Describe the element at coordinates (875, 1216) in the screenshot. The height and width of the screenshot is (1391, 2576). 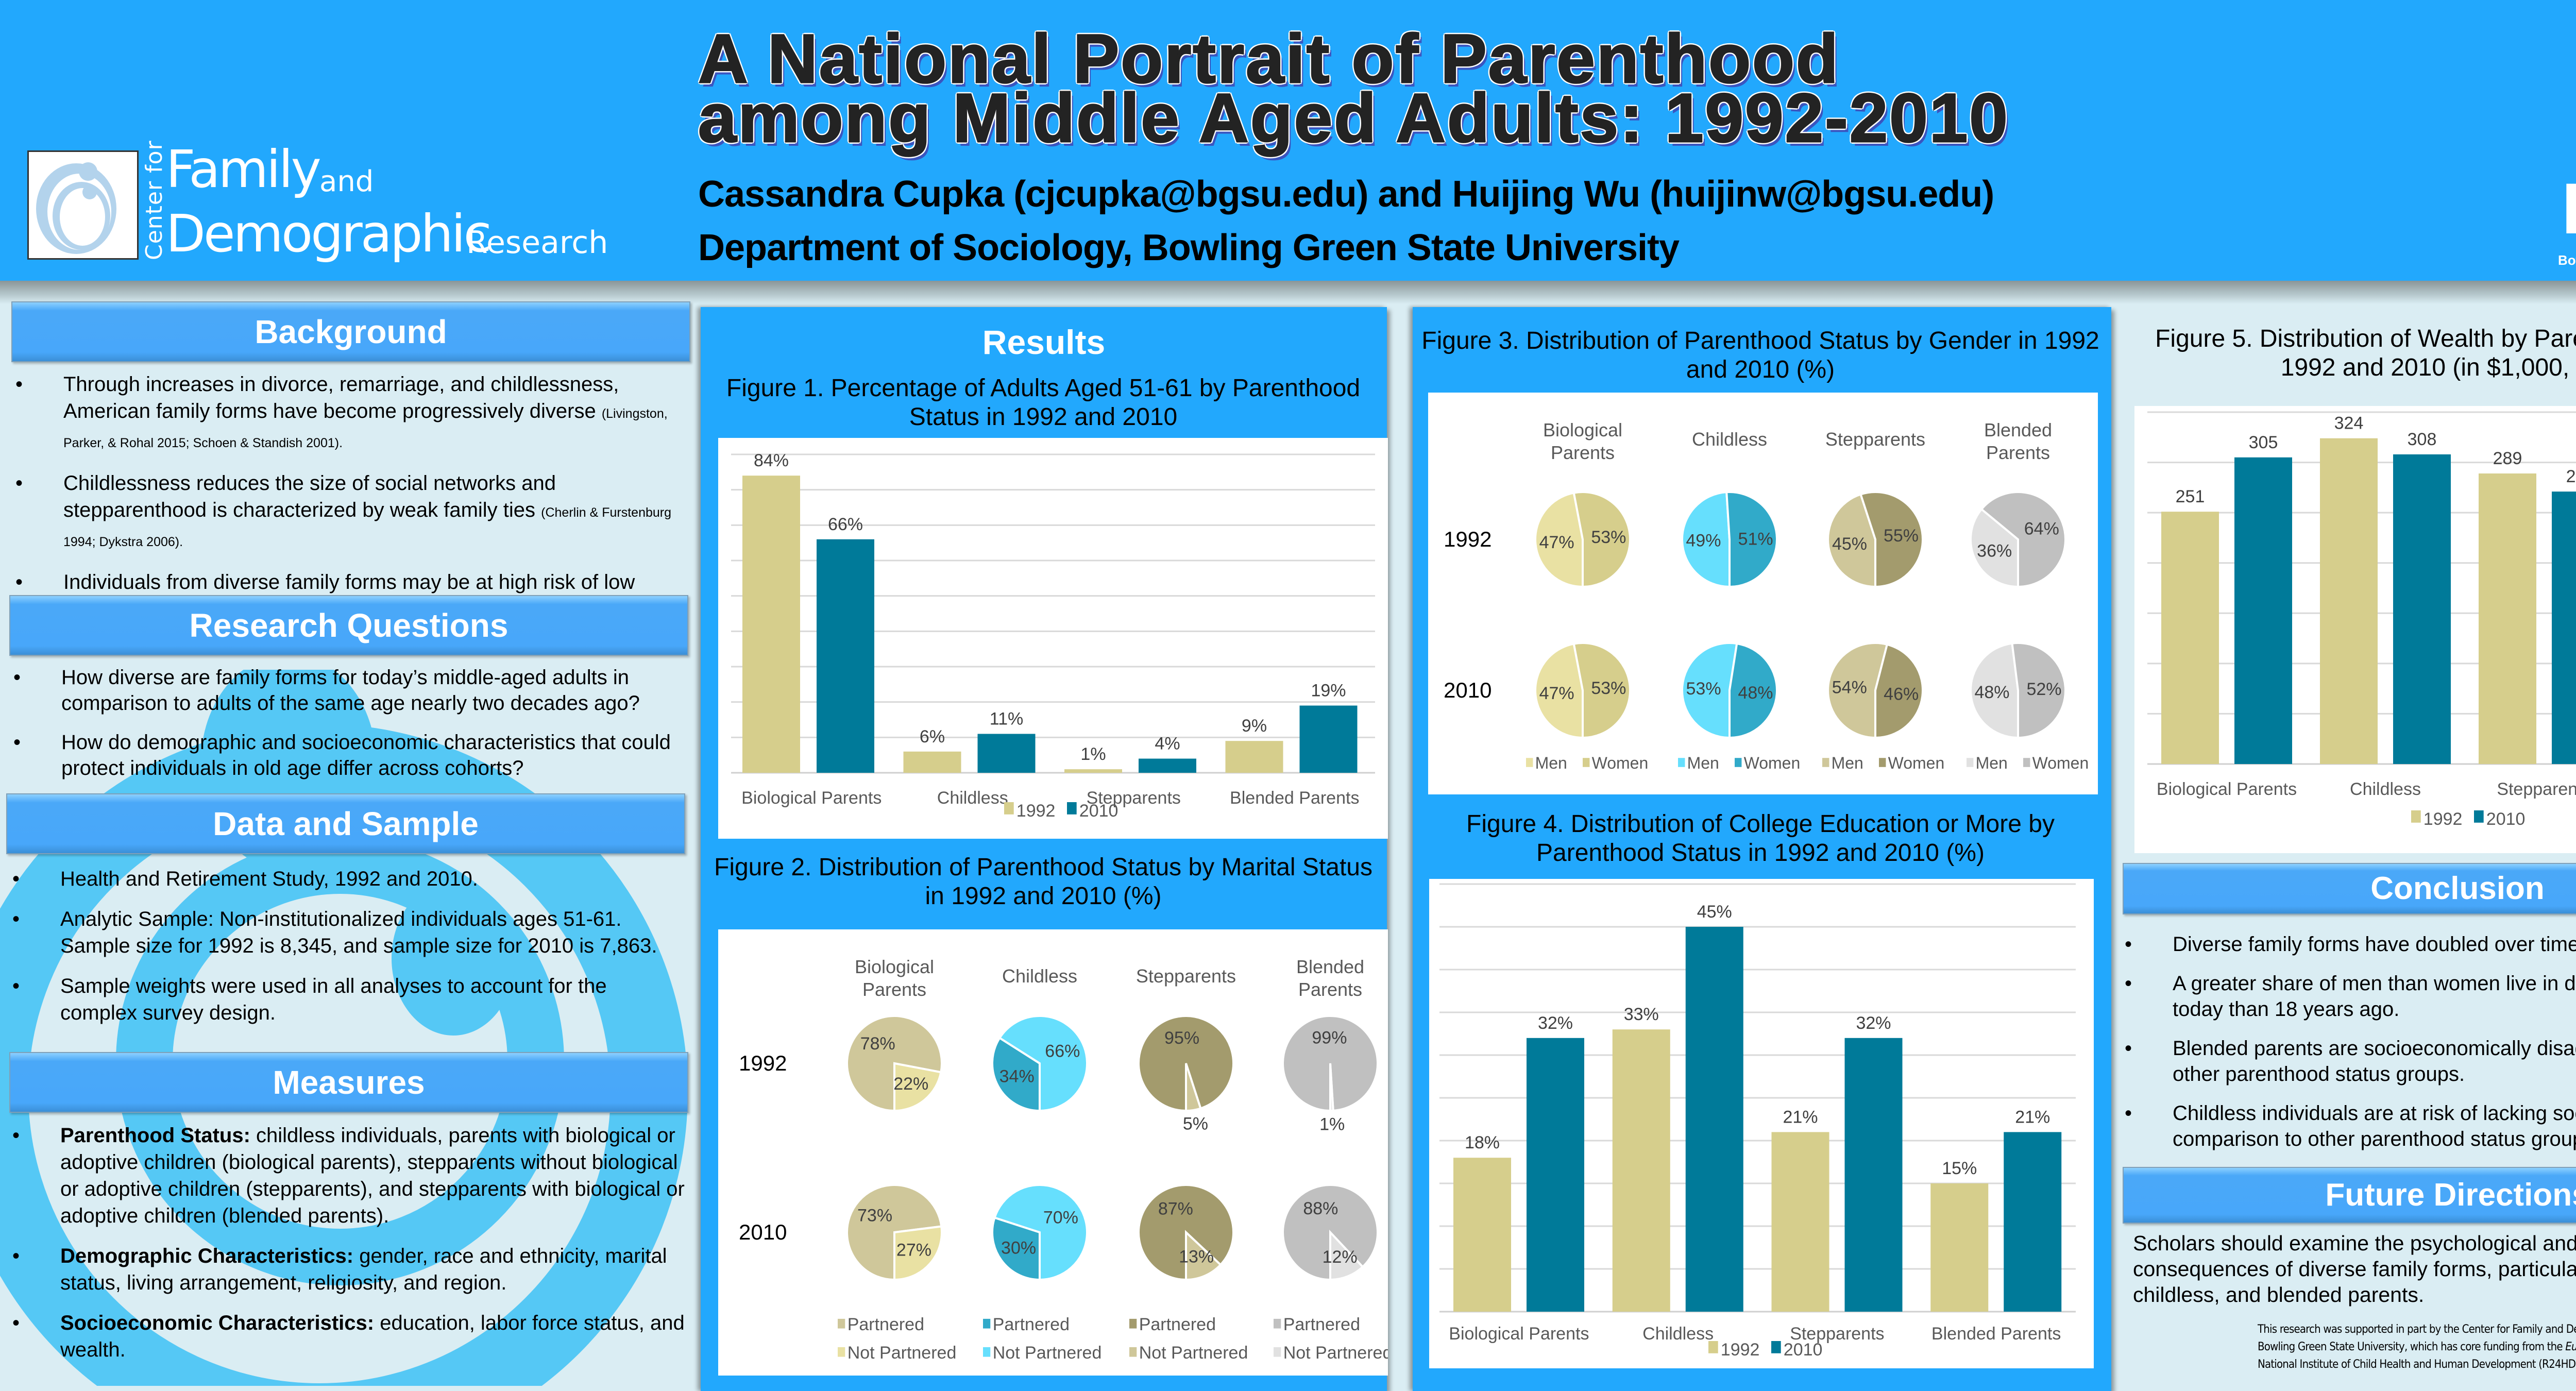
I see `pie-data-label: 73%` at that location.